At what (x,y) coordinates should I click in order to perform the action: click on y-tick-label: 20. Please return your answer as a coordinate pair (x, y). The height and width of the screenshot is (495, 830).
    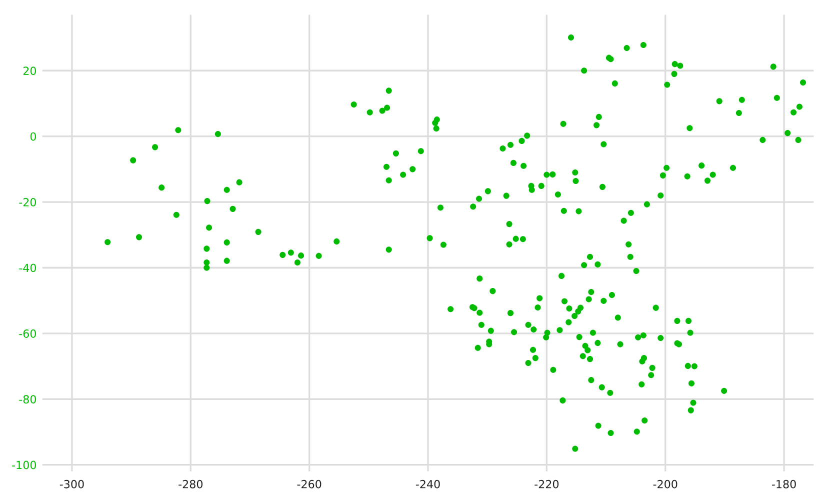
    Looking at the image, I should click on (29, 71).